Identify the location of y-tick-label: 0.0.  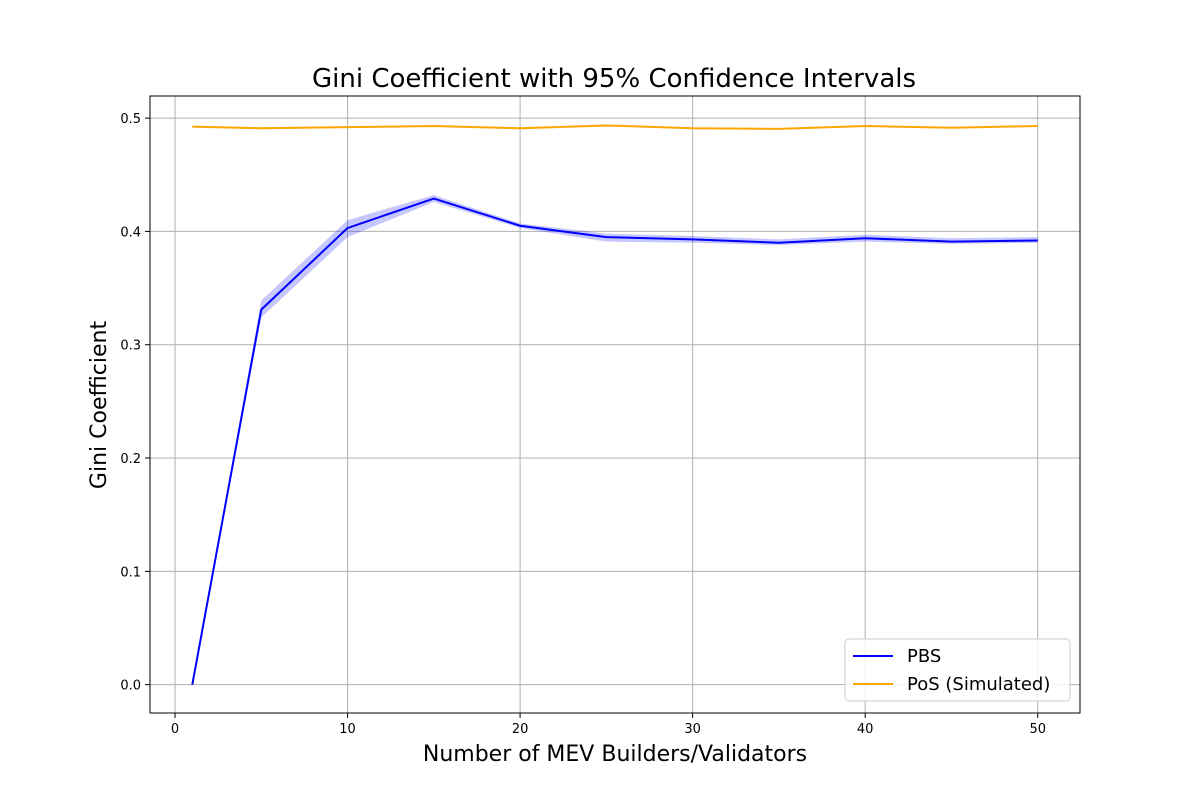
(130, 686).